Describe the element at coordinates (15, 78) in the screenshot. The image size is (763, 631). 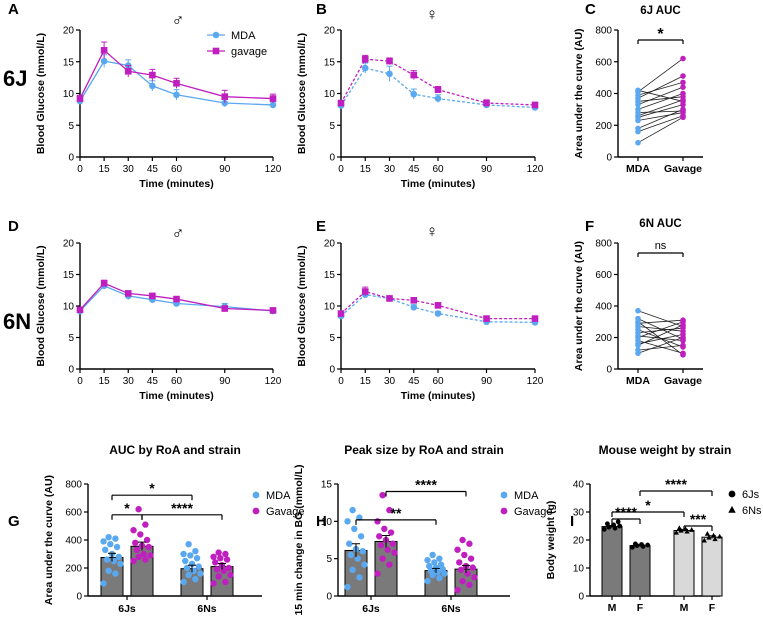
I see `row-label-6j: 6J` at that location.